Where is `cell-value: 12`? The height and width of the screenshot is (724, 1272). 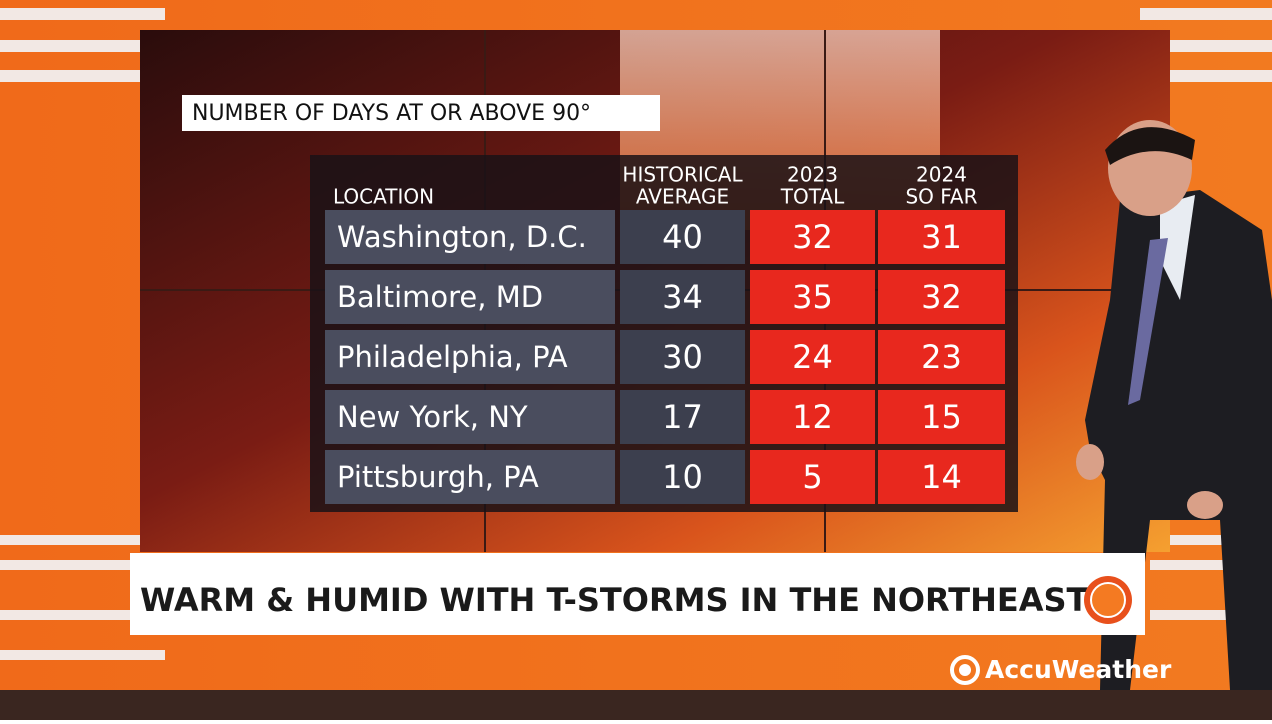
cell-value: 12 is located at coordinates (812, 417).